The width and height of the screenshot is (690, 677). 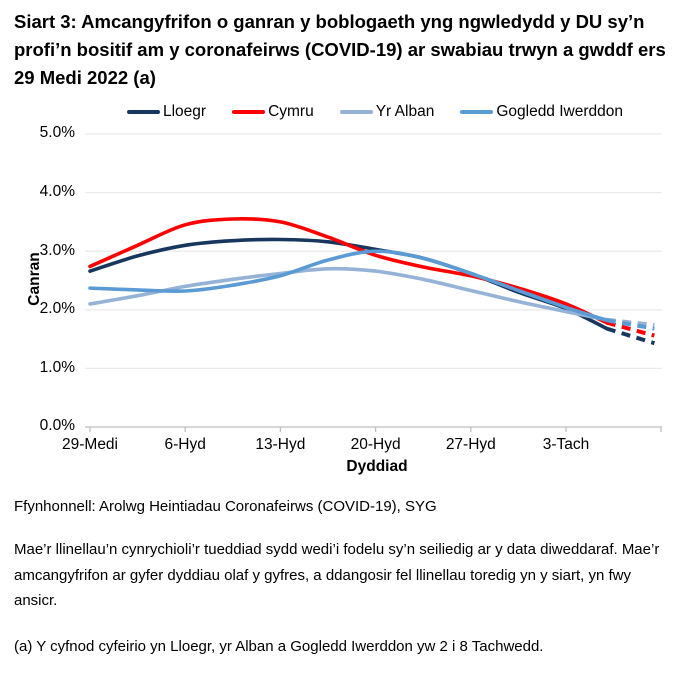 What do you see at coordinates (57, 426) in the screenshot?
I see `y-tick-label: 0.0%` at bounding box center [57, 426].